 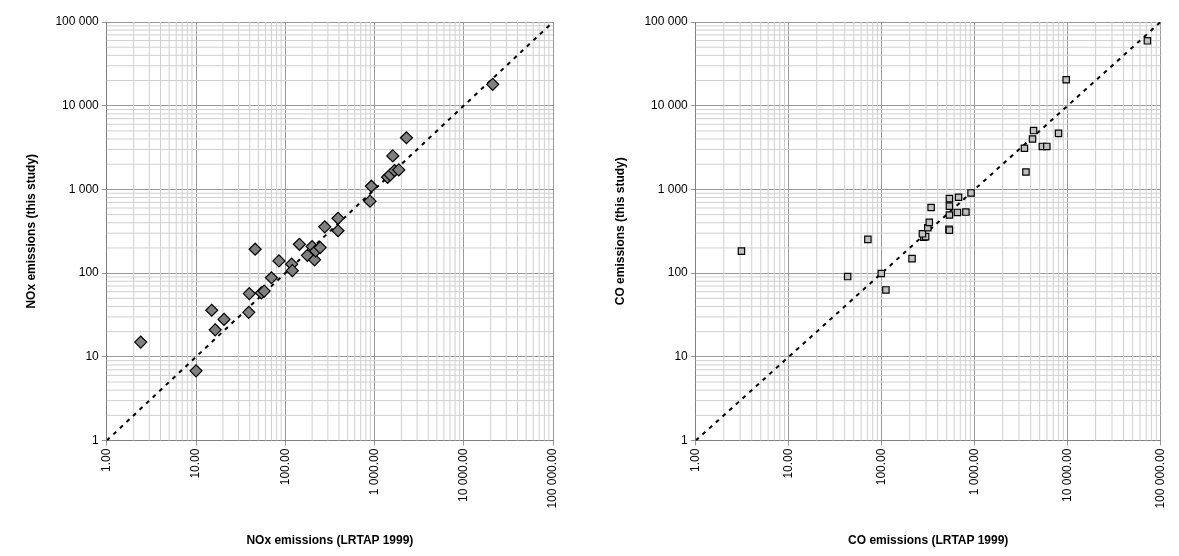 What do you see at coordinates (928, 540) in the screenshot?
I see `x-axis-title: CO emissions (LRTAP 1999)` at bounding box center [928, 540].